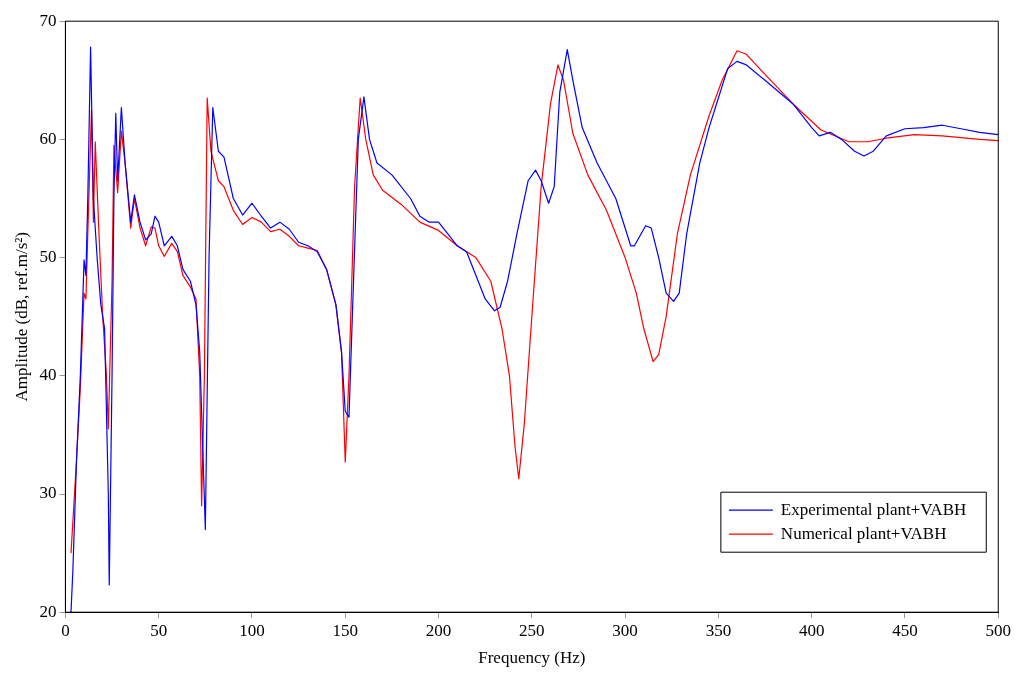 The image size is (1022, 681). I want to click on legend-label: Numerical plant+VABH, so click(863, 533).